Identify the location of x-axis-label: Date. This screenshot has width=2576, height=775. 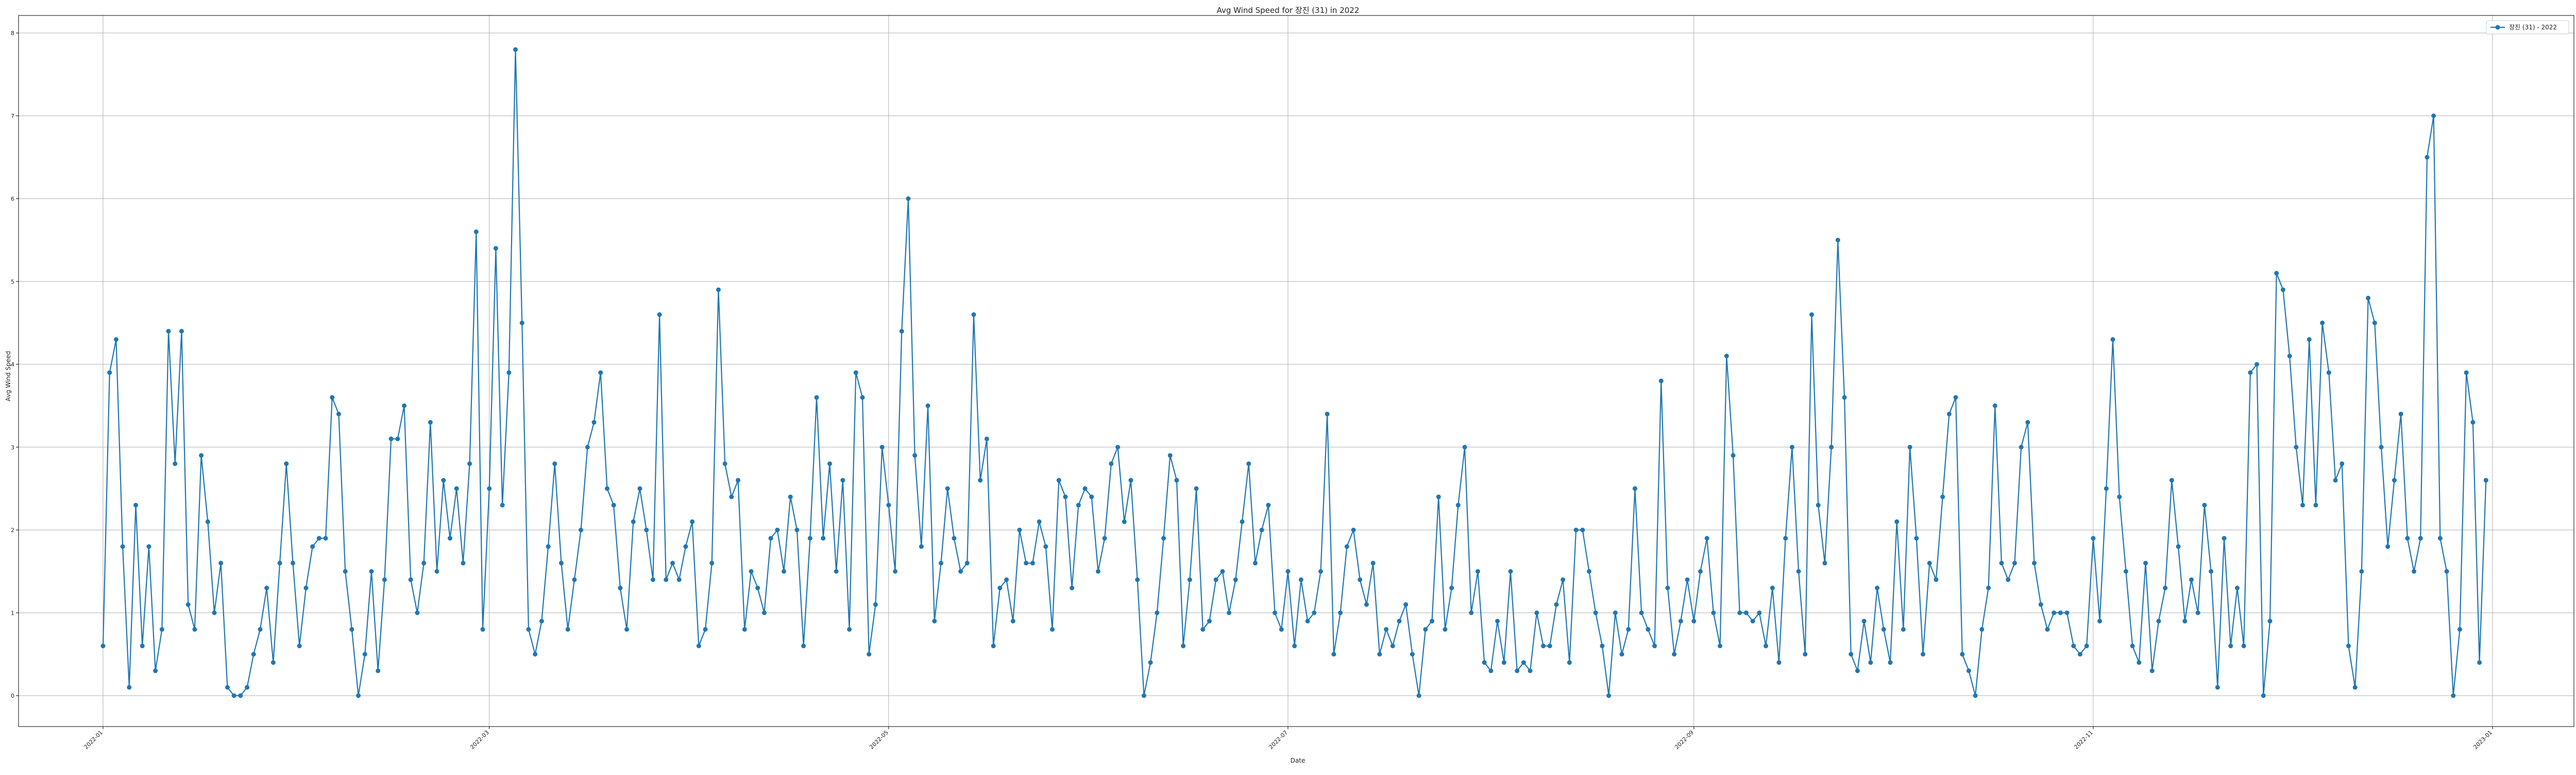
(1299, 761).